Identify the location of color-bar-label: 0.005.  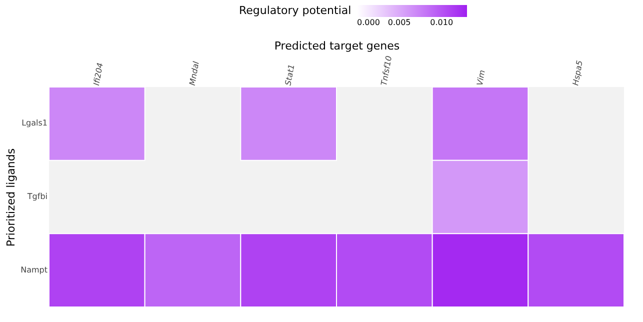
(399, 22).